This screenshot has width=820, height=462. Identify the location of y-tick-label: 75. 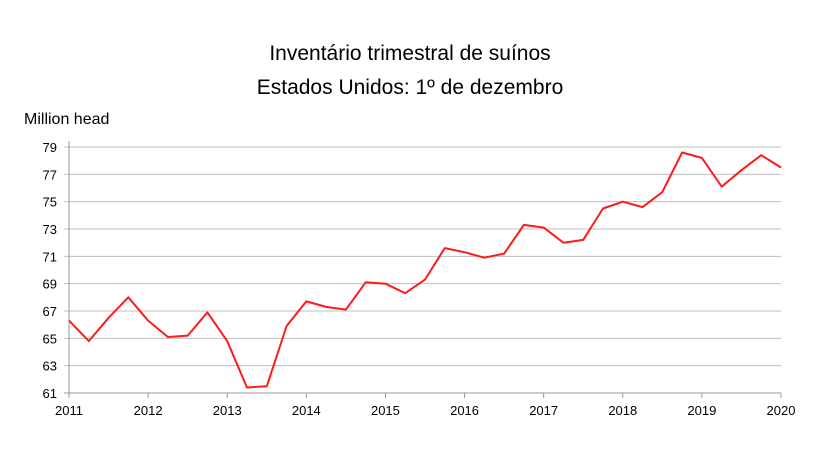
(50, 202).